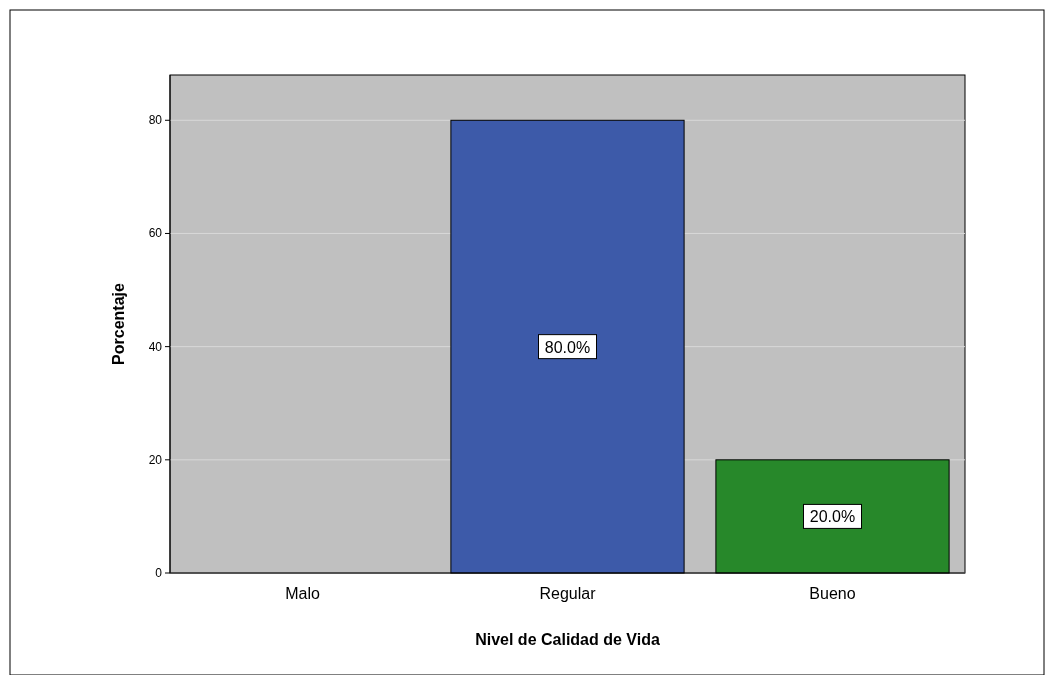  What do you see at coordinates (568, 593) in the screenshot?
I see `x-tick-label: Regular` at bounding box center [568, 593].